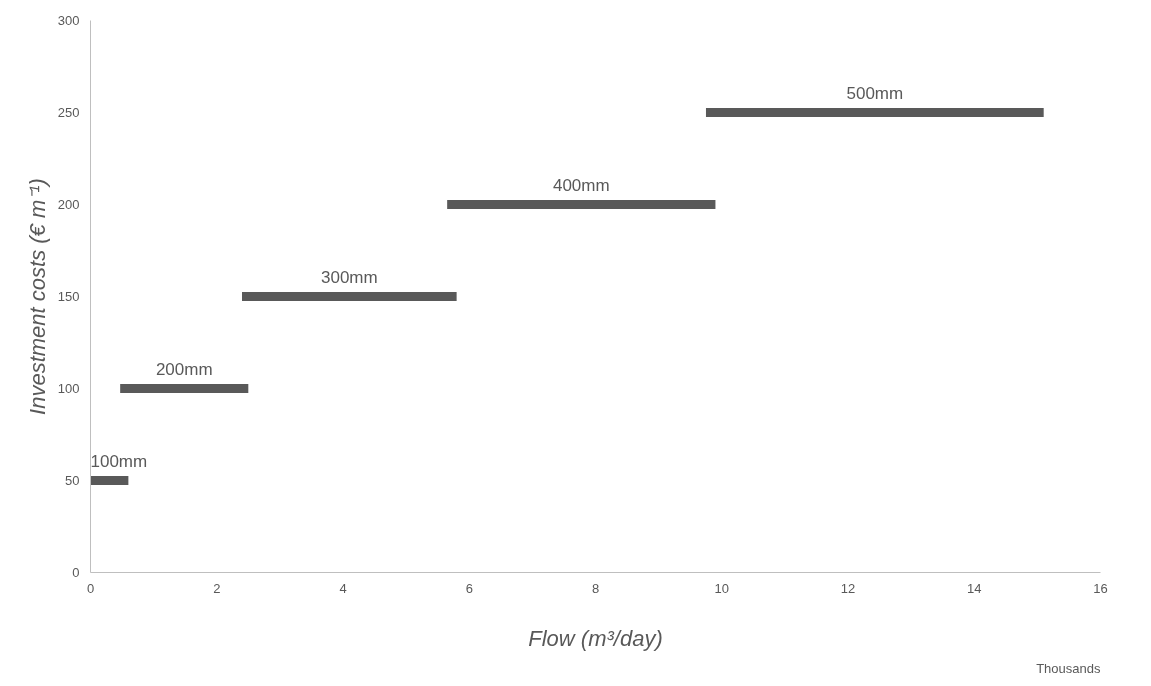 This screenshot has width=1151, height=686. What do you see at coordinates (1068, 668) in the screenshot?
I see `text: Thousands` at bounding box center [1068, 668].